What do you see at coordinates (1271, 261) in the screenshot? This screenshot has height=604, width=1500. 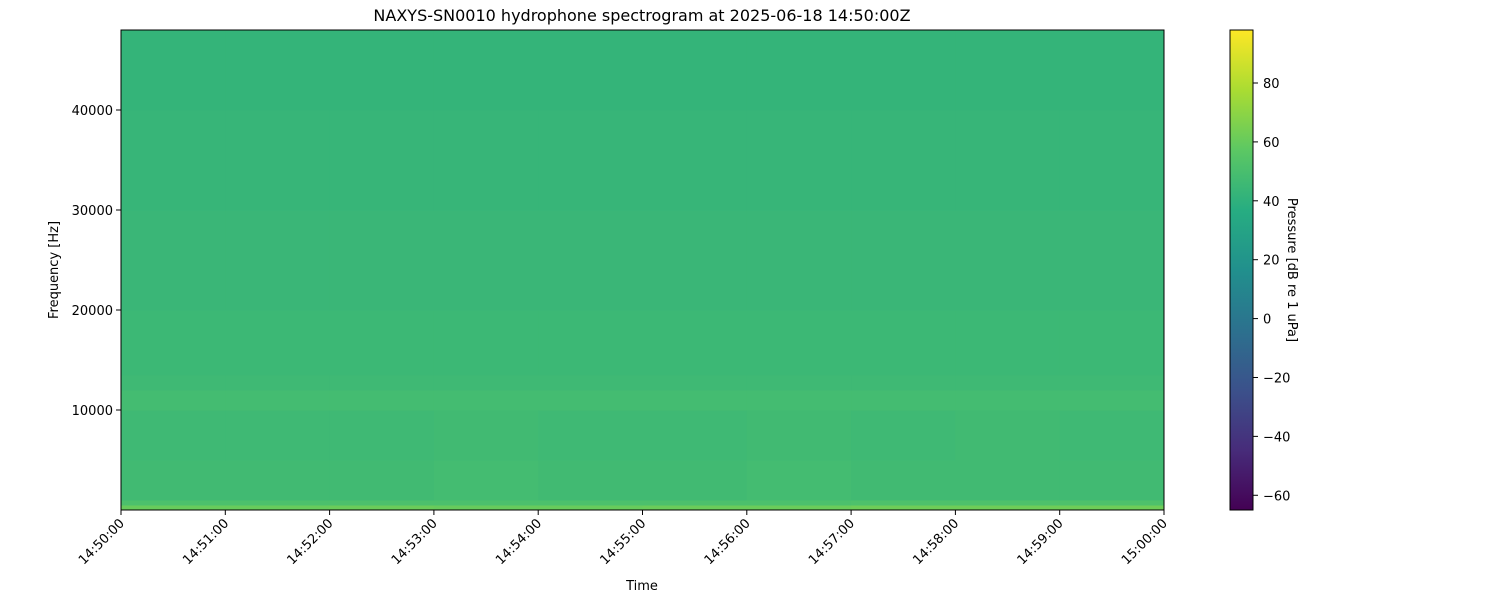 I see `colorbar-tick-label: 20` at bounding box center [1271, 261].